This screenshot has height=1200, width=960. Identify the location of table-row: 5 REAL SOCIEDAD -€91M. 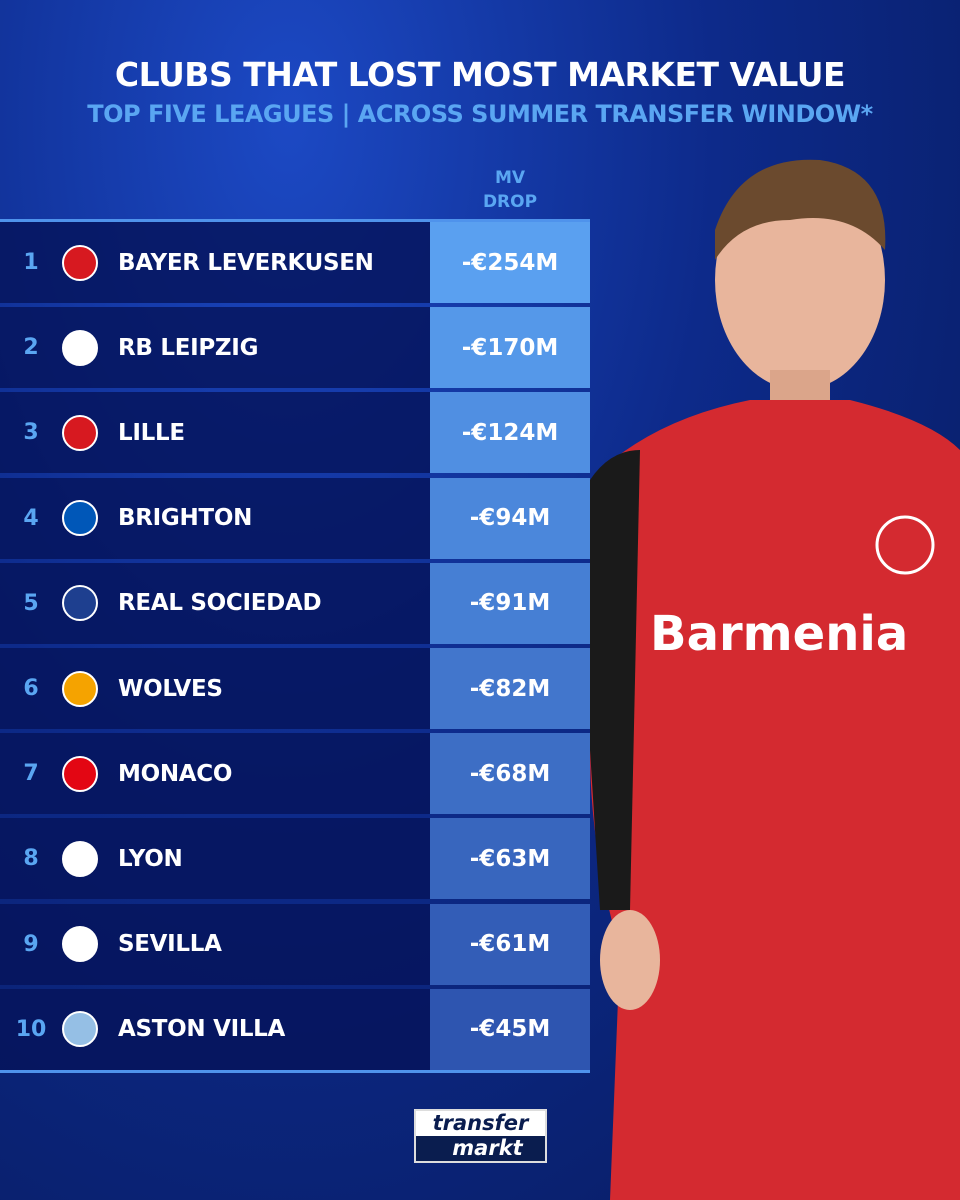
(295, 603).